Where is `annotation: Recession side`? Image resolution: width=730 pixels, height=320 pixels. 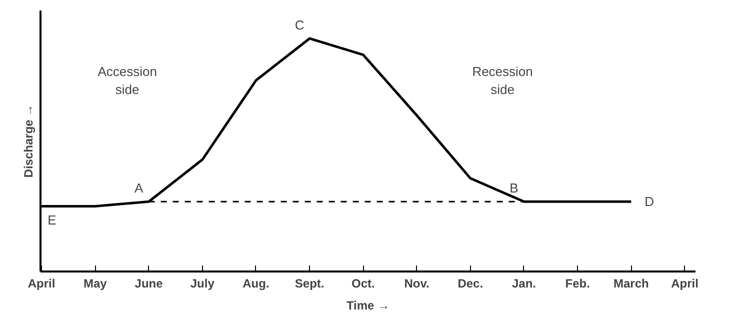 annotation: Recession side is located at coordinates (502, 80).